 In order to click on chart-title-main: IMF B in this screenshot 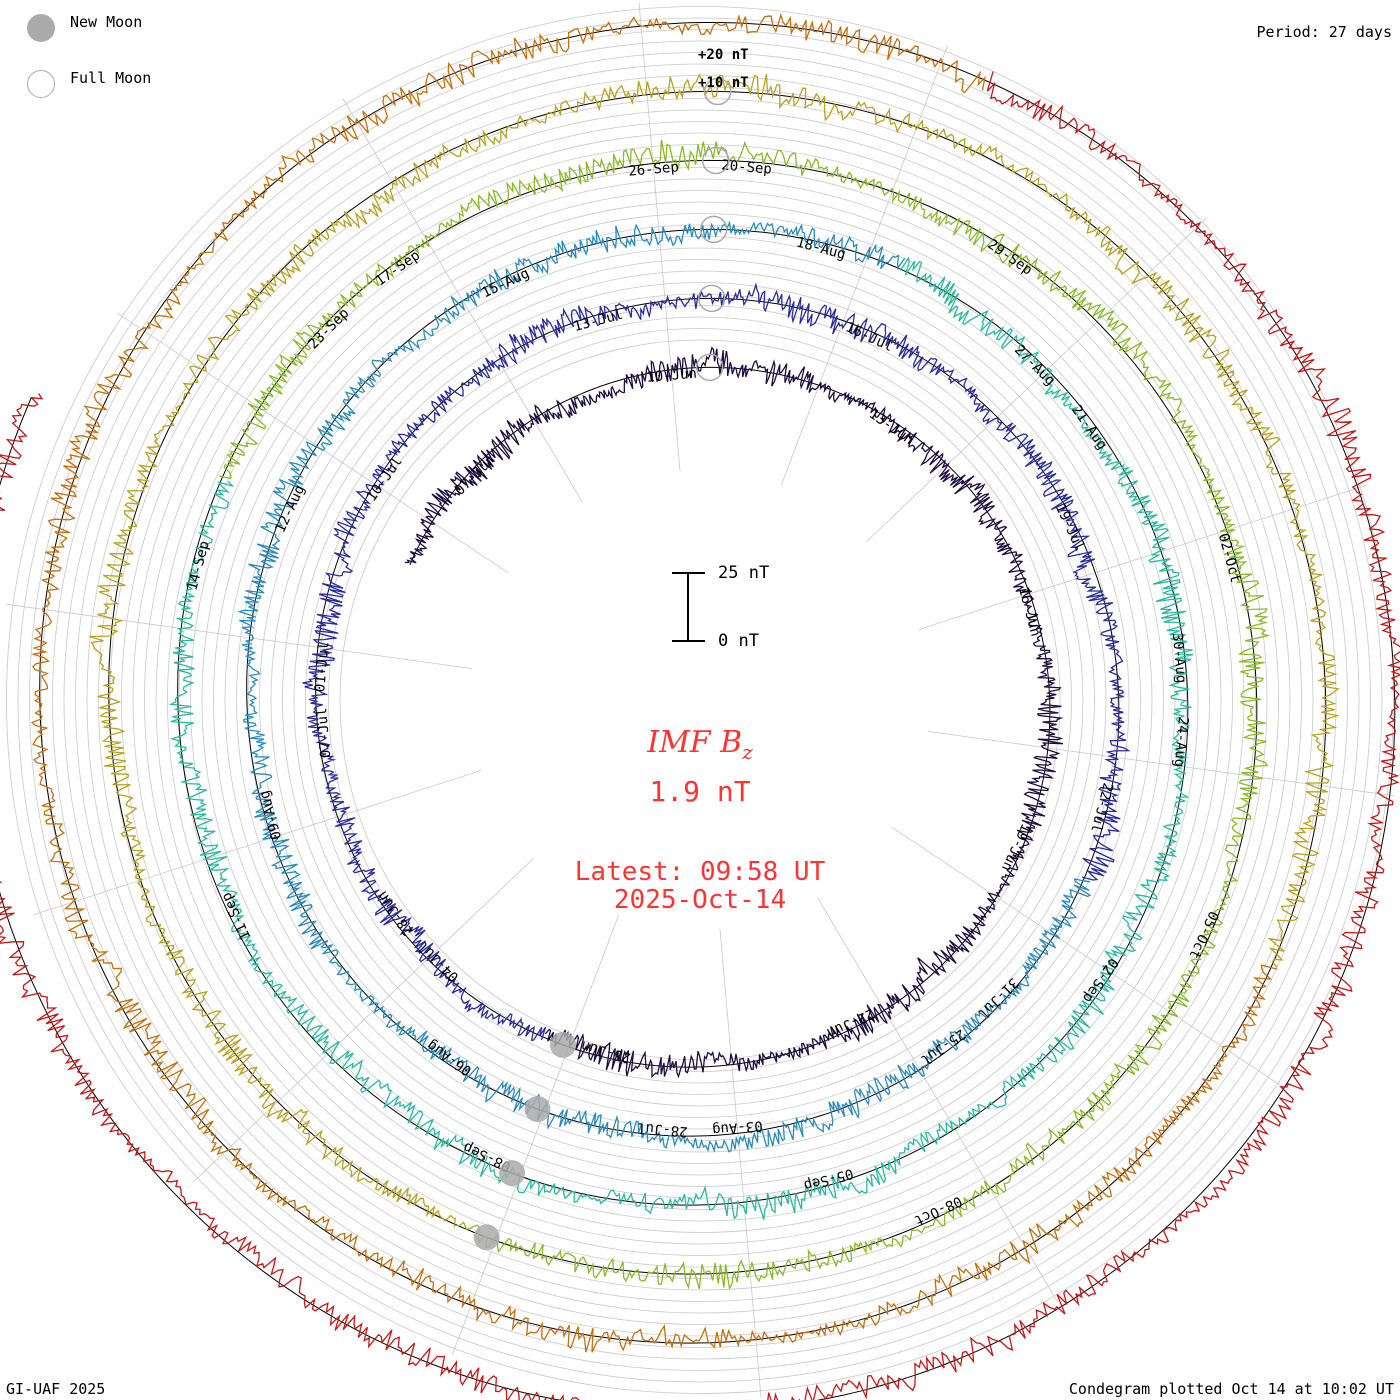, I will do `click(695, 742)`.